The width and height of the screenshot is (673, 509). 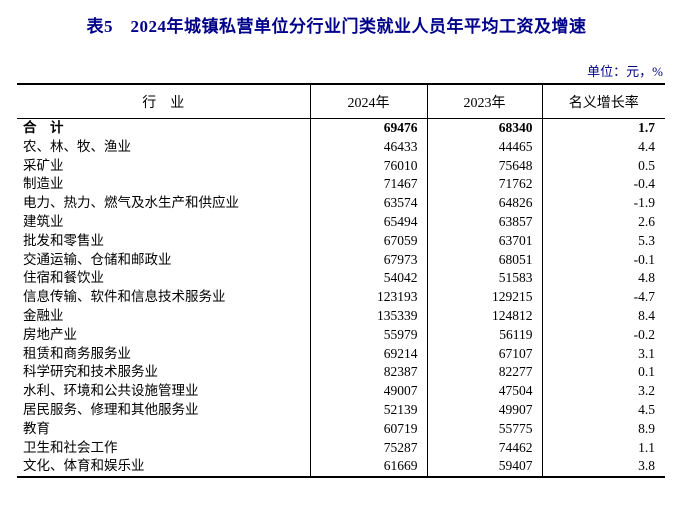 What do you see at coordinates (603, 467) in the screenshot?
I see `growth-rate-cell: 3.8` at bounding box center [603, 467].